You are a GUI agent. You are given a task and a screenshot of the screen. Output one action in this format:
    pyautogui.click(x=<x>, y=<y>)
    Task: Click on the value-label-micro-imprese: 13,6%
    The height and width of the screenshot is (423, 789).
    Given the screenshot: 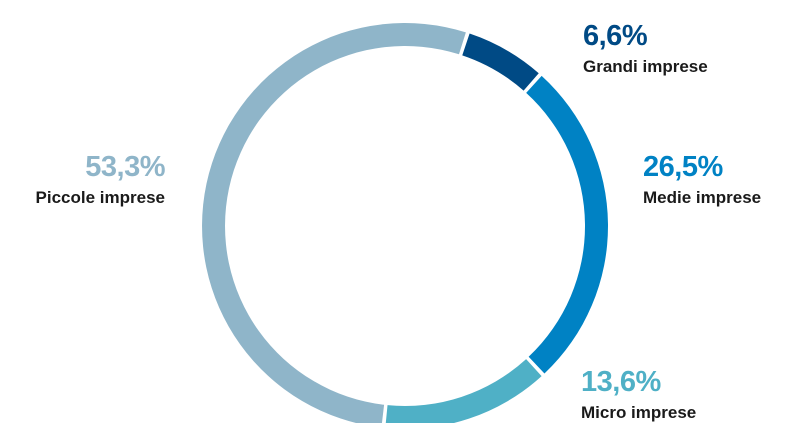 What is the action you would take?
    pyautogui.click(x=621, y=382)
    